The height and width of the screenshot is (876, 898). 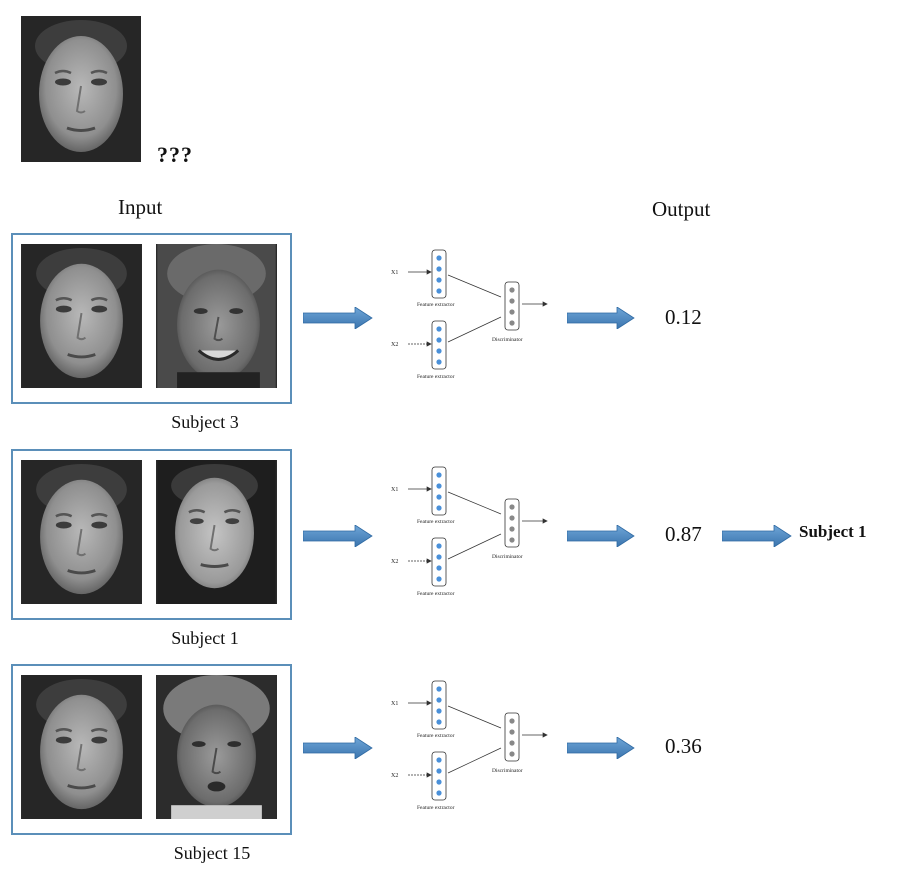 What do you see at coordinates (205, 638) in the screenshot?
I see `subject-label: Subject 1` at bounding box center [205, 638].